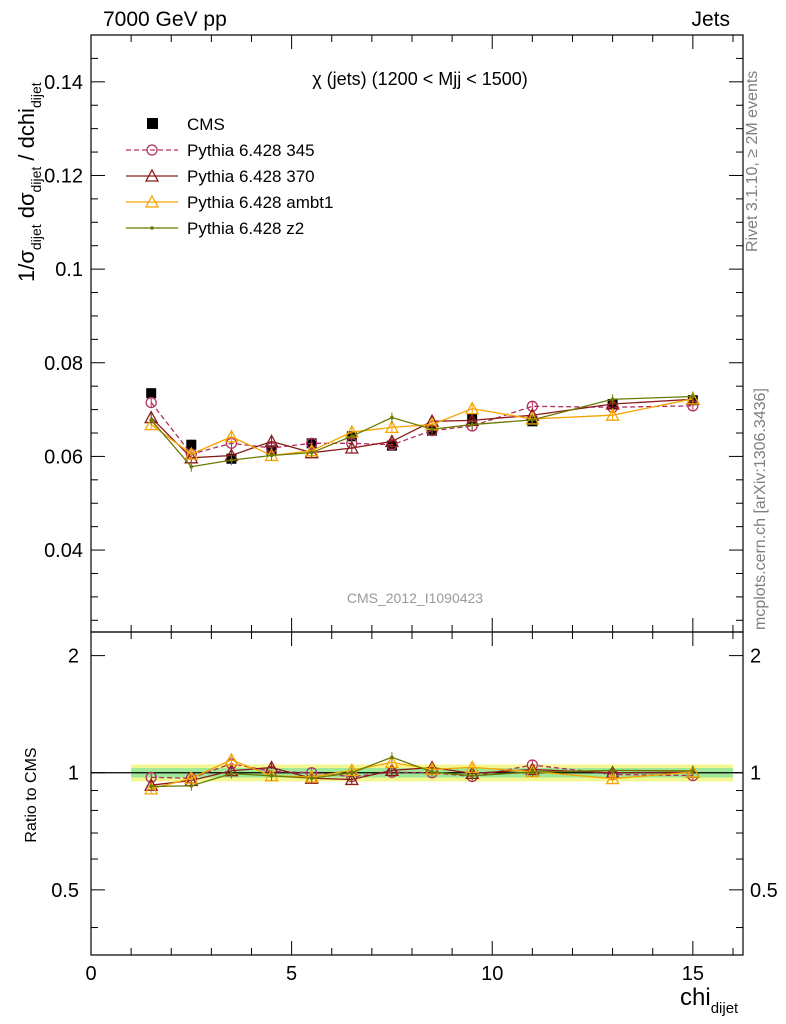 This screenshot has height=1024, width=786. I want to click on y-tick-label: 0.04, so click(63, 551).